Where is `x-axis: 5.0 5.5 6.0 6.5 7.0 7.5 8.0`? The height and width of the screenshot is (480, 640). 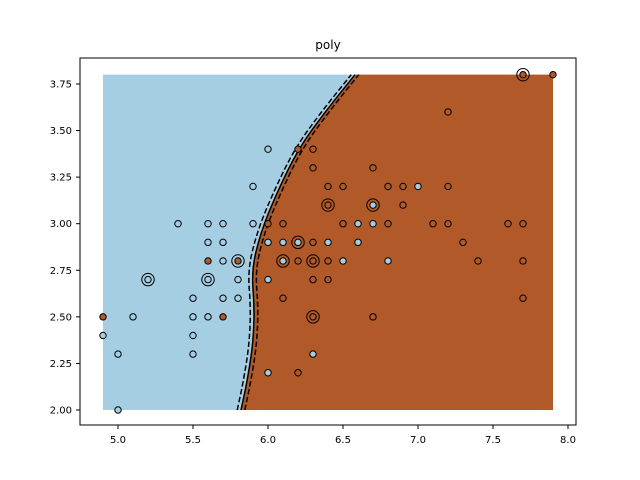 x-axis: 5.0 5.5 6.0 6.5 7.0 7.5 8.0 is located at coordinates (343, 435).